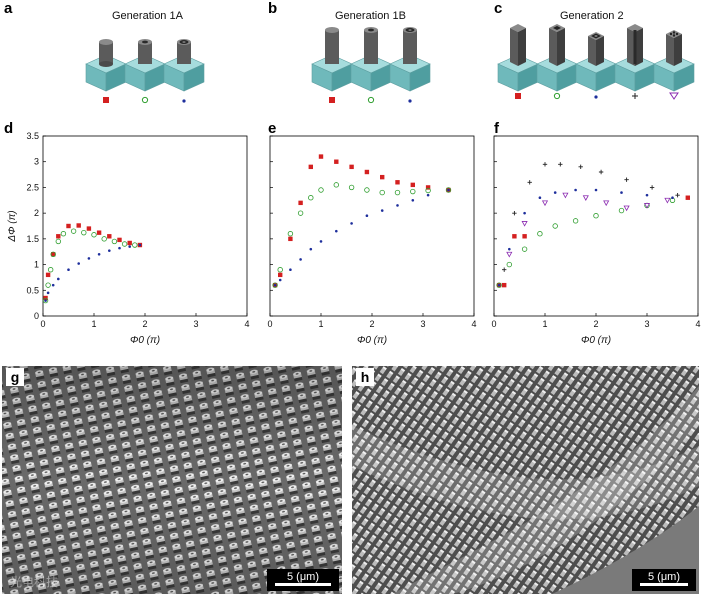  I want to click on cube-1b-hollow-pillar, so click(371, 59).